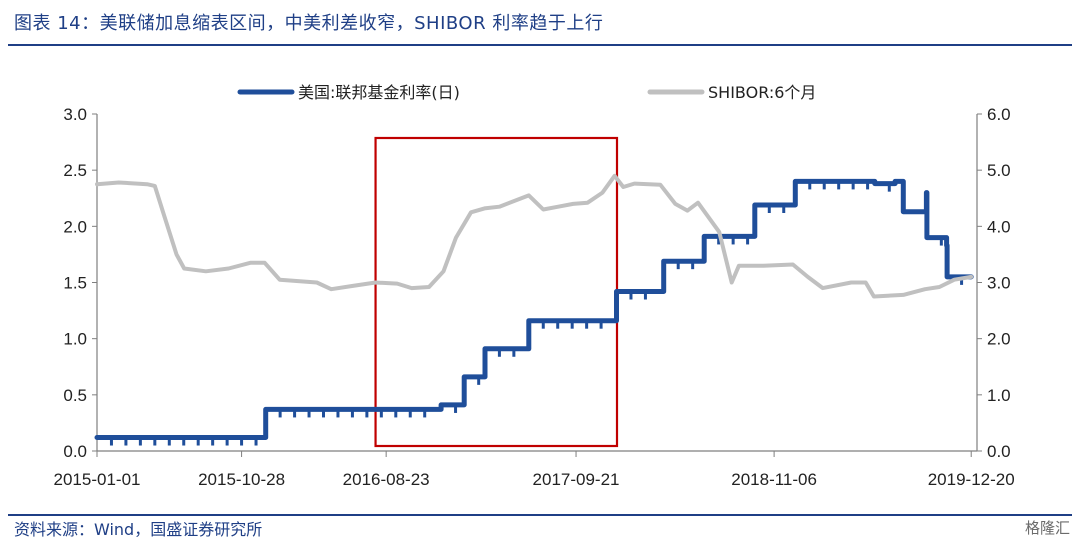  I want to click on legend: 美国:联邦基金利率(日) SHIBOR:6个月, so click(526, 92).